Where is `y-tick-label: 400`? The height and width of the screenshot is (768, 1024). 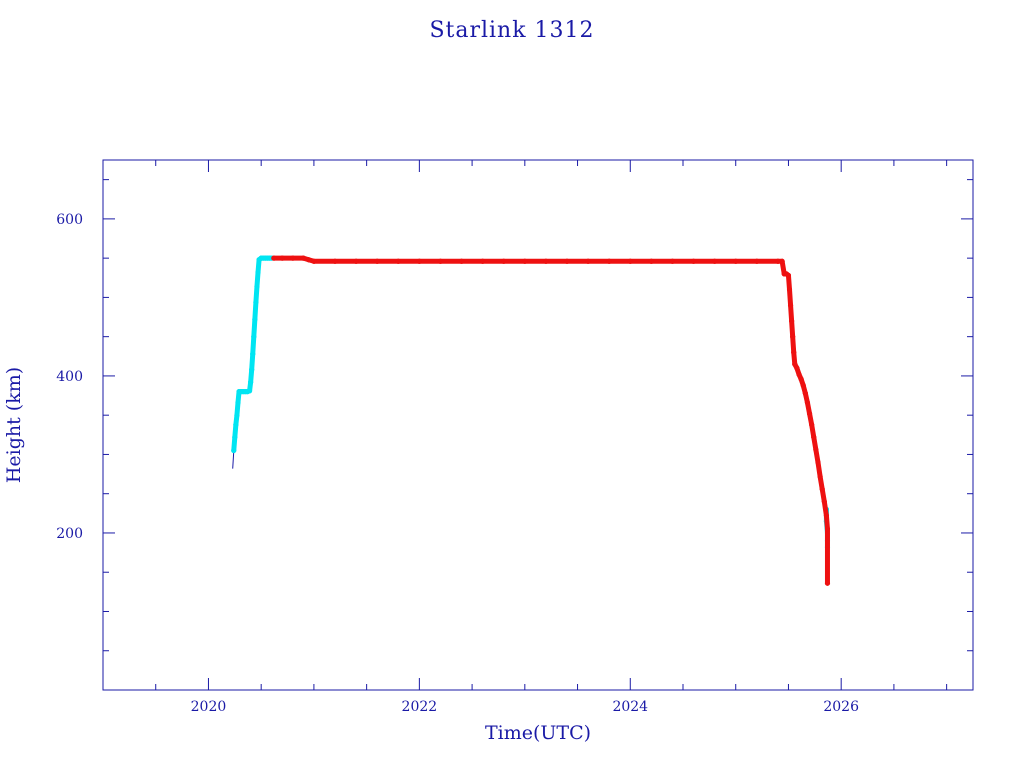
y-tick-label: 400 is located at coordinates (69, 377).